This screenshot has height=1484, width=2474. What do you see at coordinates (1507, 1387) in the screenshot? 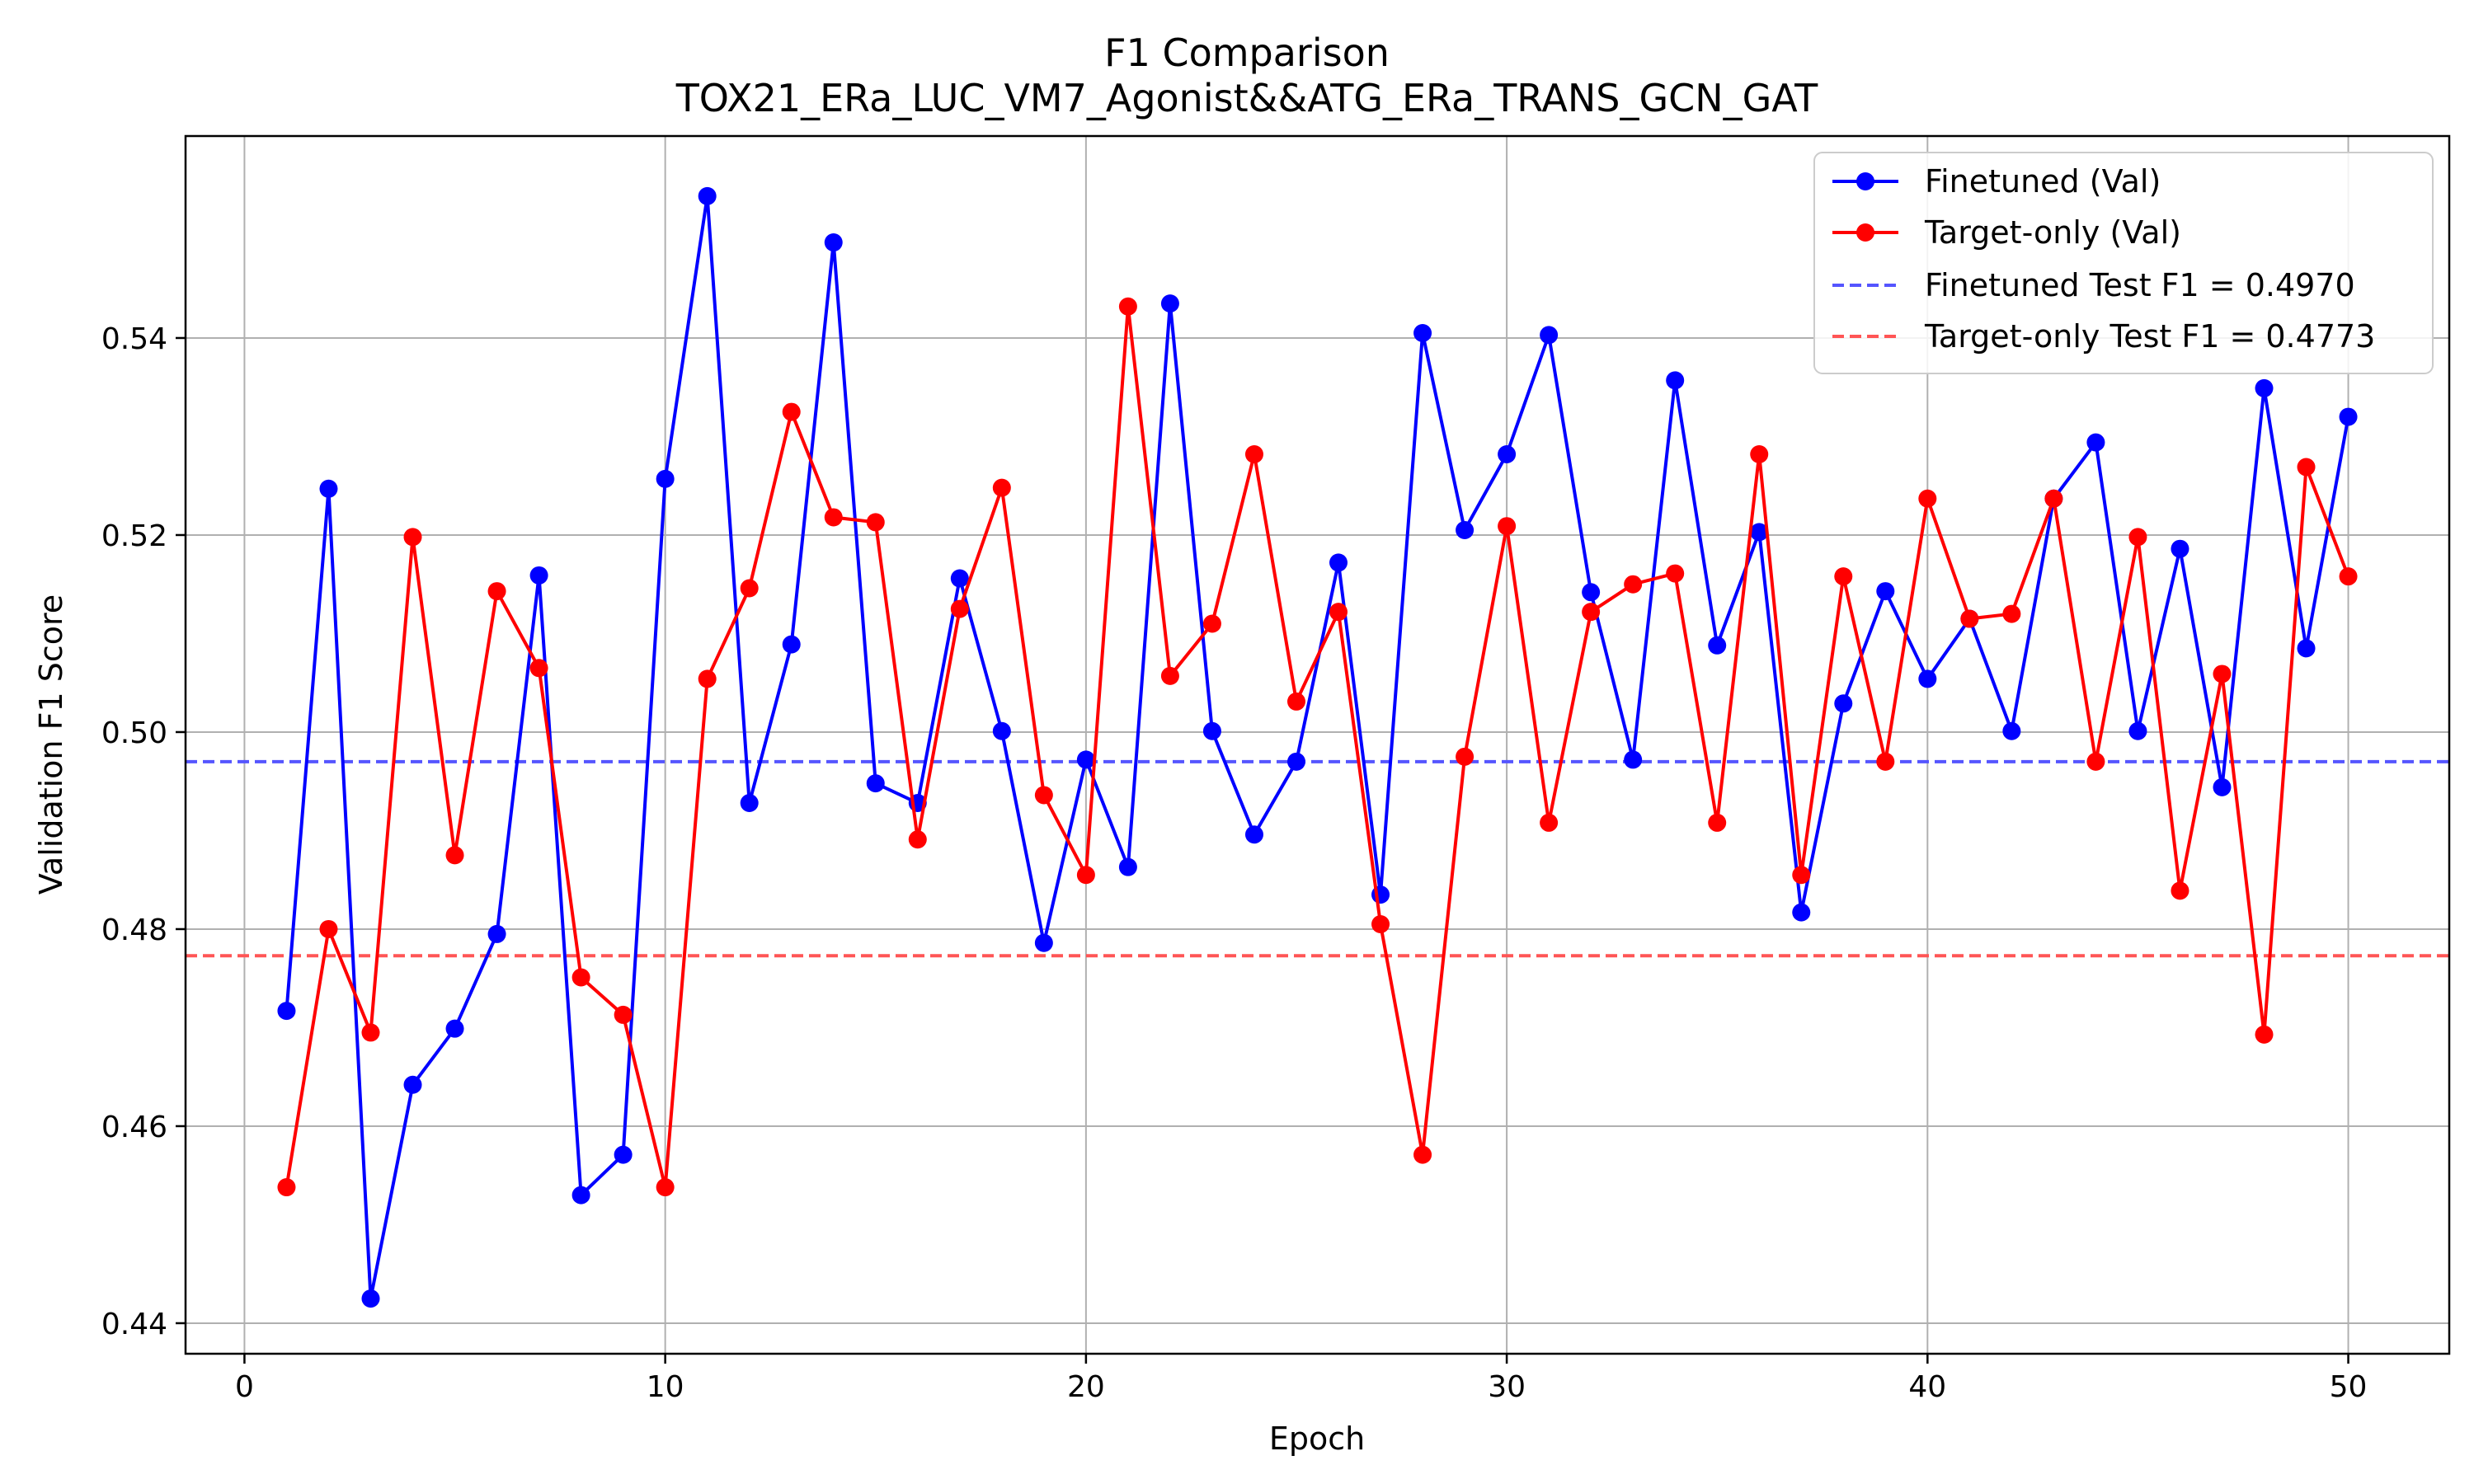
I see `x-tick-label: 30` at bounding box center [1507, 1387].